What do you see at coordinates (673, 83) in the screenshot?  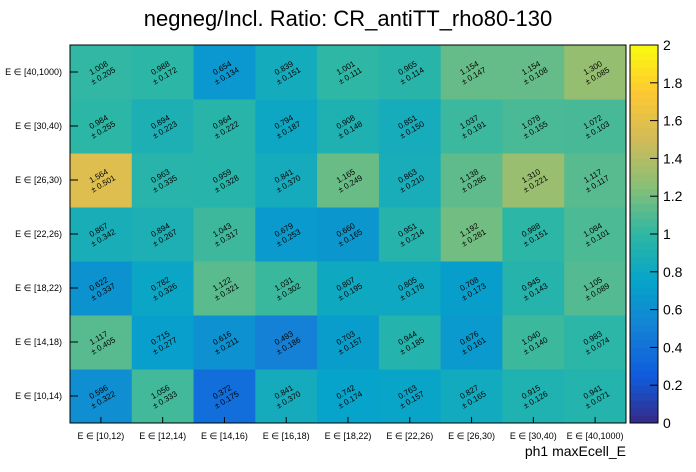 I see `color-scale-label: 1.8` at bounding box center [673, 83].